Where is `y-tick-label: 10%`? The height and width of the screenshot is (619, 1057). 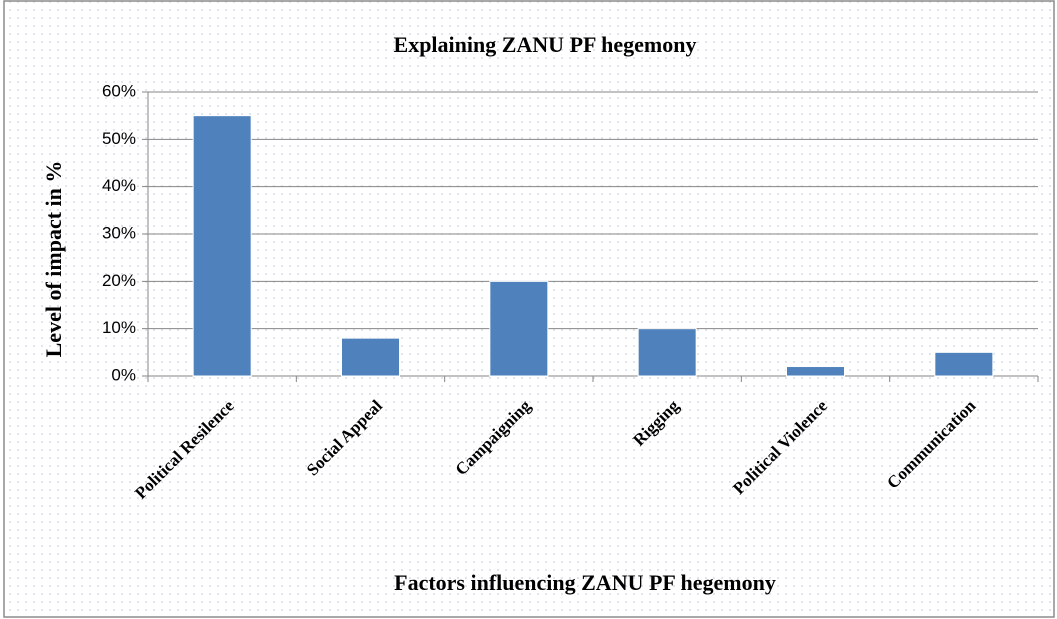
y-tick-label: 10% is located at coordinates (119, 327).